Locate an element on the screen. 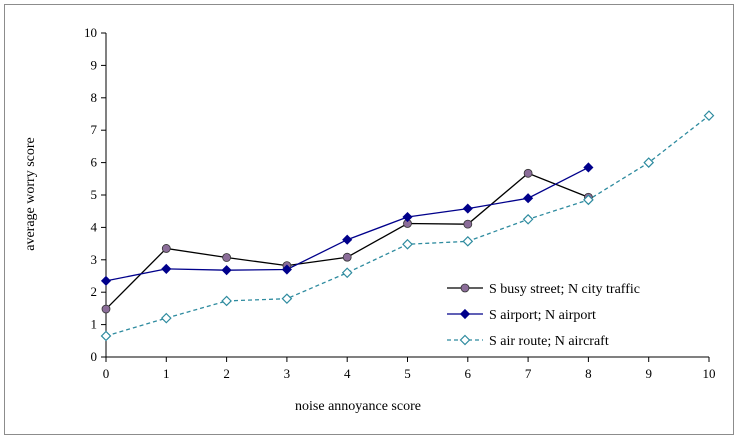 This screenshot has height=441, width=740. y-tick-label: 1 is located at coordinates (94, 324).